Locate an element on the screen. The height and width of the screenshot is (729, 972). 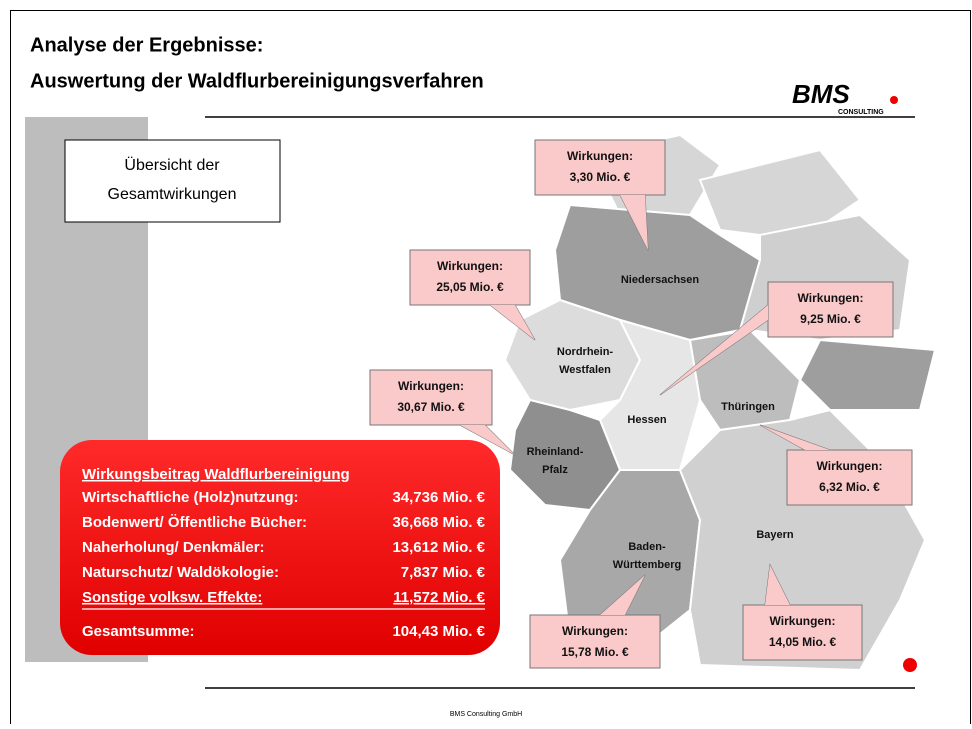
summary-label: Naturschutz/ Waldökologie: is located at coordinates (180, 572).